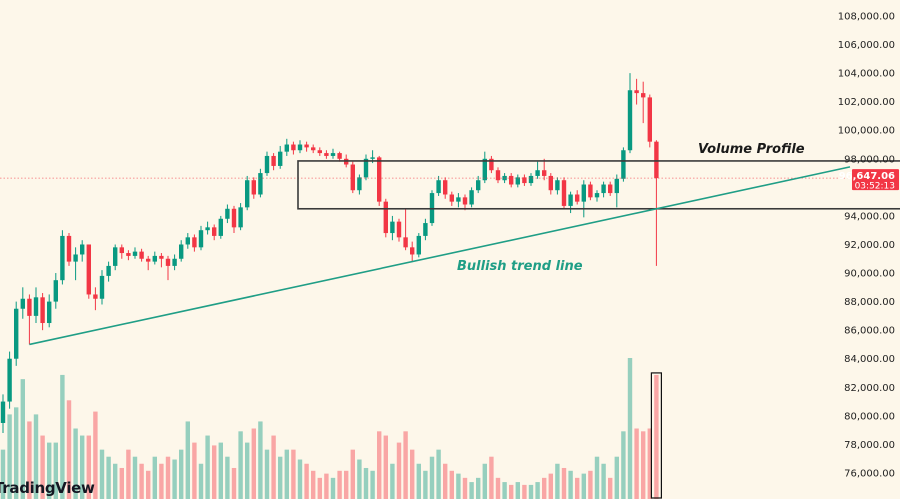  Describe the element at coordinates (869, 416) in the screenshot. I see `price-axis-tick: 80,000.00` at that location.